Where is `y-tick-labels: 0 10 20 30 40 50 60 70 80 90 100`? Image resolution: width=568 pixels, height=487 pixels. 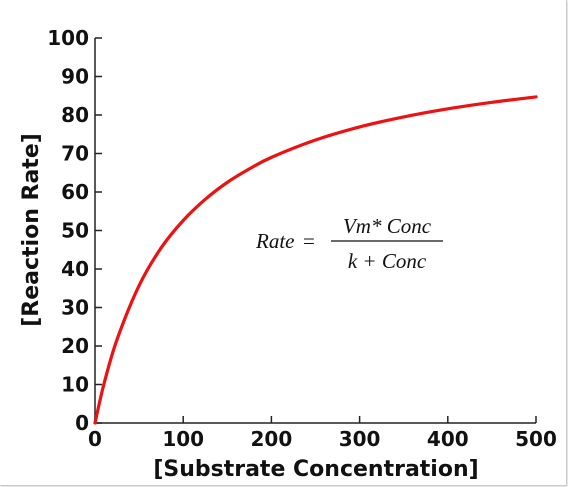
y-tick-labels: 0 10 20 30 40 50 60 70 80 90 100 is located at coordinates (68, 230).